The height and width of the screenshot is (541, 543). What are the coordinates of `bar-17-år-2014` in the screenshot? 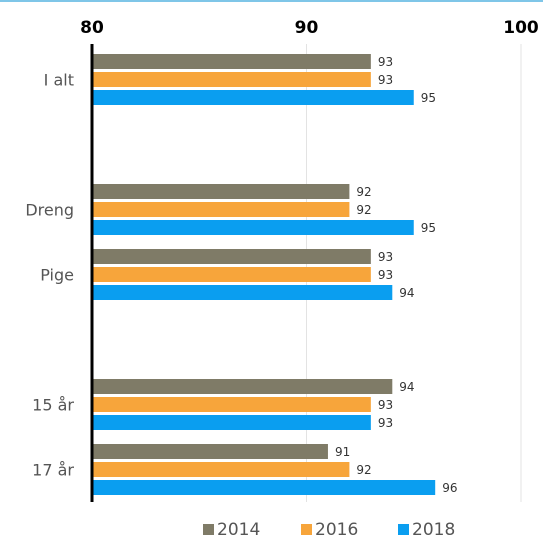 It's located at (210, 451).